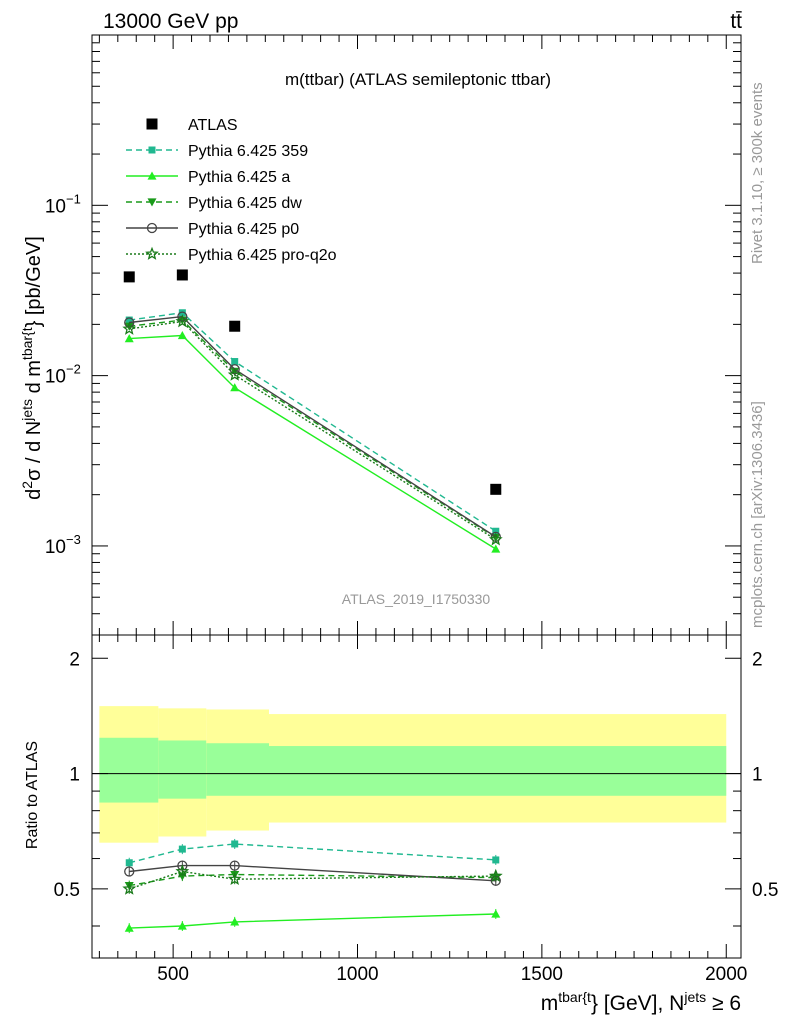  I want to click on legend-item: Pythia 6.425 a, so click(208, 177).